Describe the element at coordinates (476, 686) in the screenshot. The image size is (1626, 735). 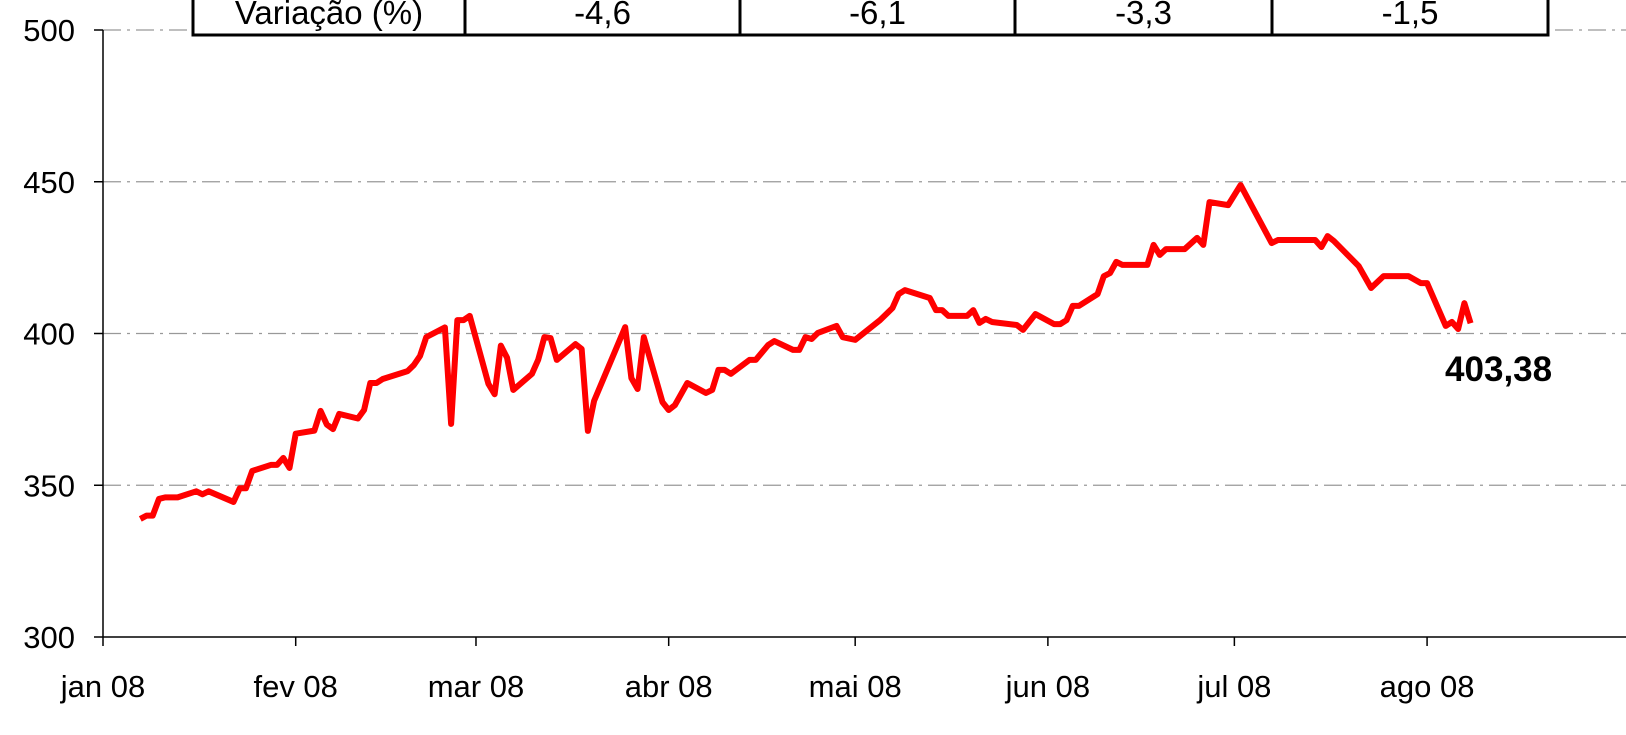
I see `x-tick-label: mar 08` at that location.